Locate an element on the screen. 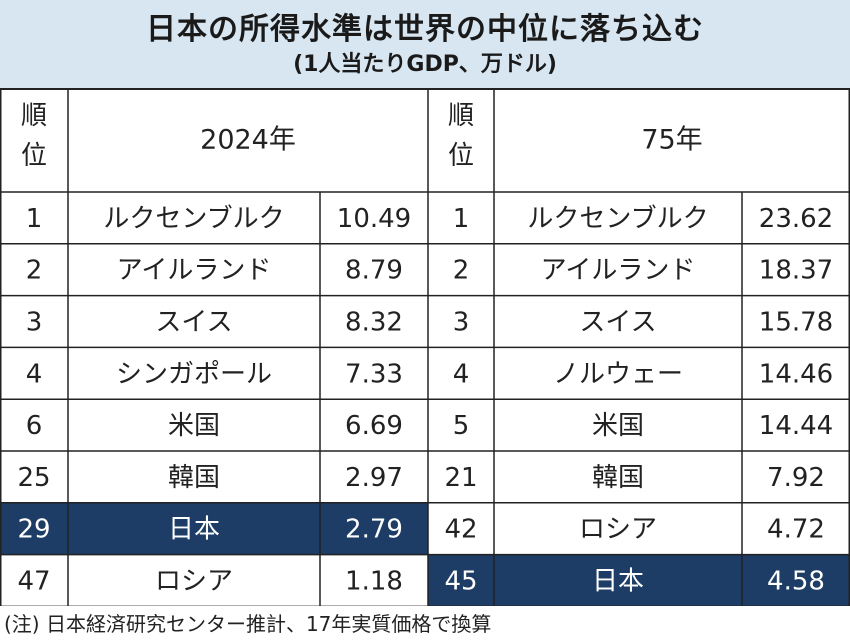  value-cell: 8.79 is located at coordinates (374, 271).